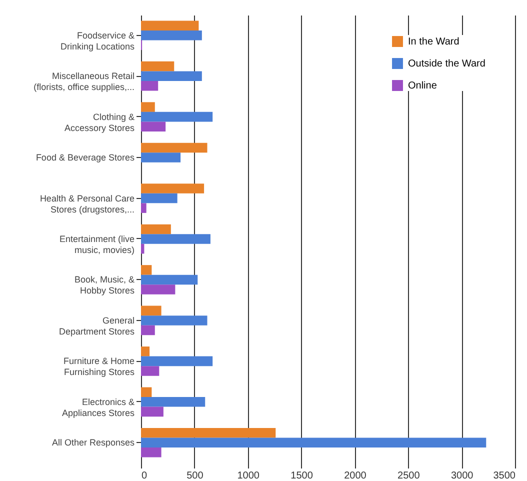 The width and height of the screenshot is (527, 481). I want to click on legend-label: In the Ward, so click(434, 42).